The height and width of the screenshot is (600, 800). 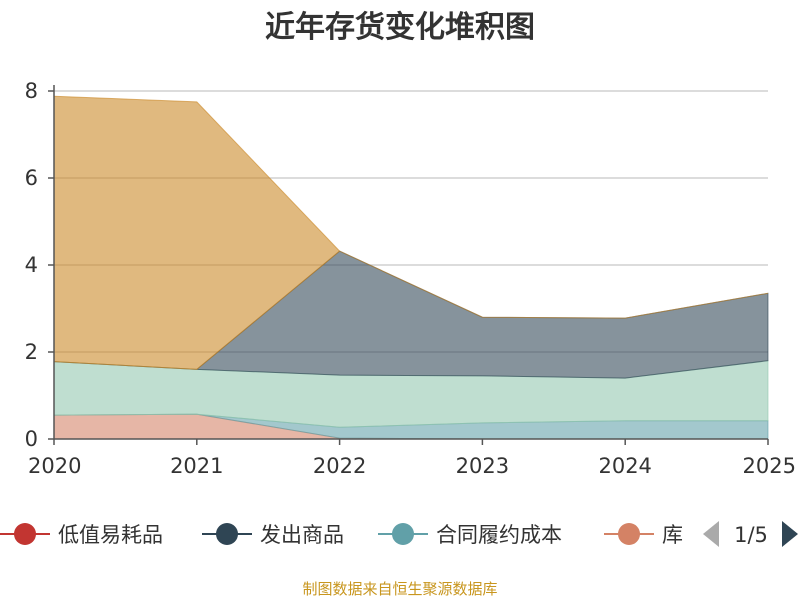 I want to click on legend-item: 库, so click(x=643, y=535).